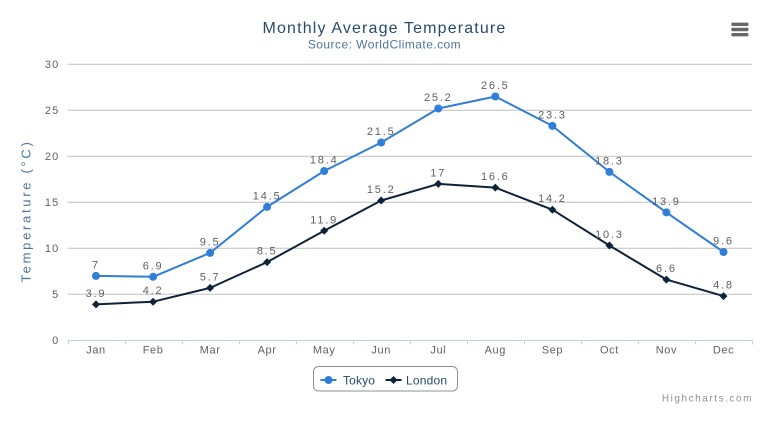 This screenshot has width=769, height=421. What do you see at coordinates (666, 351) in the screenshot?
I see `svg-text: Nov` at bounding box center [666, 351].